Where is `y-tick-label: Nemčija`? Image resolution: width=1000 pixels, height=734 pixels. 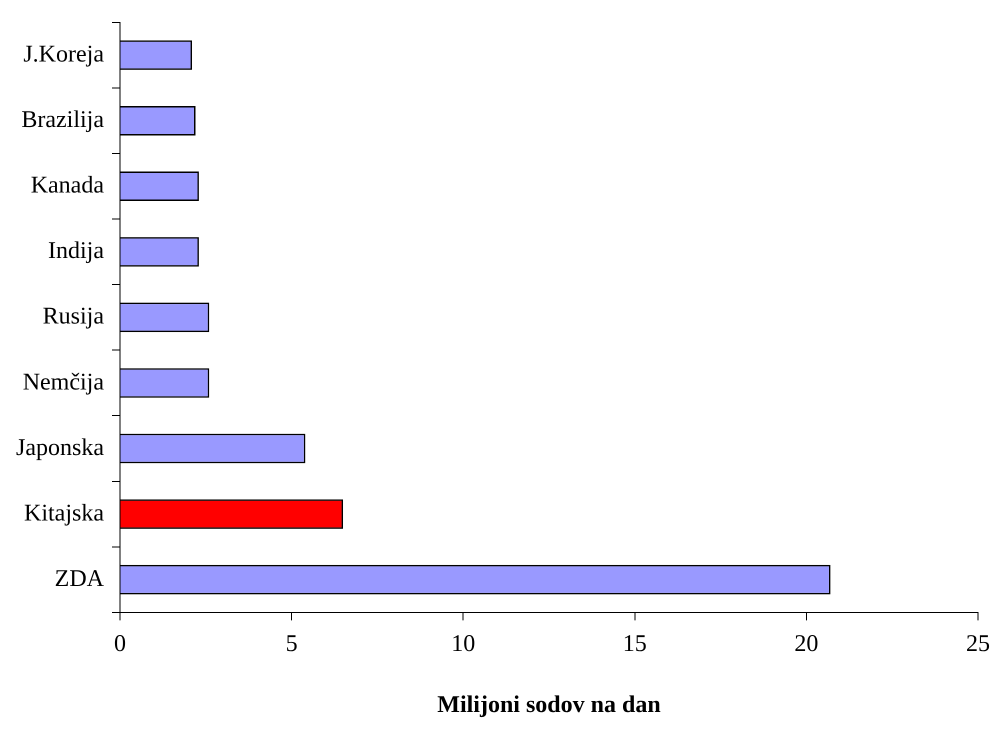 y-tick-label: Nemčija is located at coordinates (63, 382).